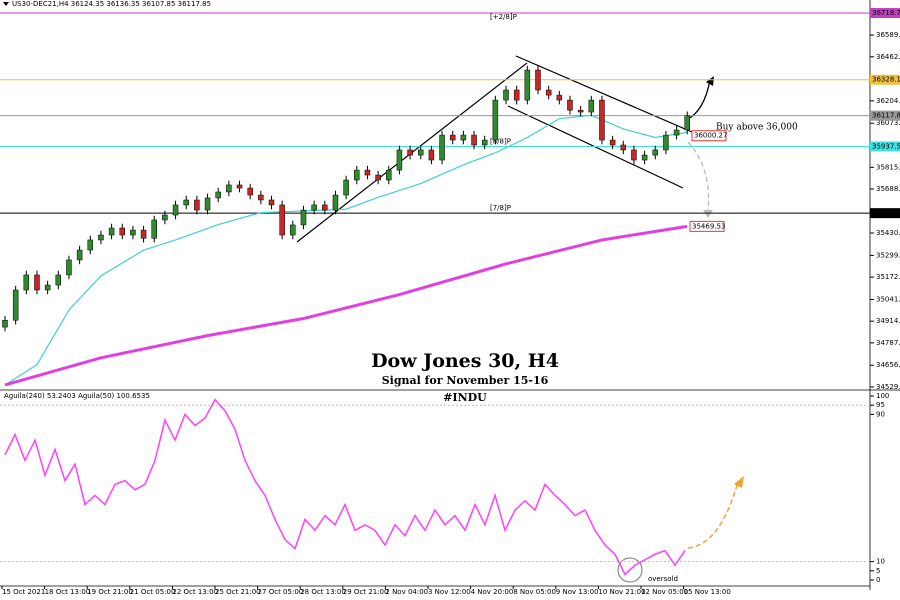 This screenshot has height=600, width=900. I want to click on x-tick-label: 25 Oct 21:00, so click(238, 592).